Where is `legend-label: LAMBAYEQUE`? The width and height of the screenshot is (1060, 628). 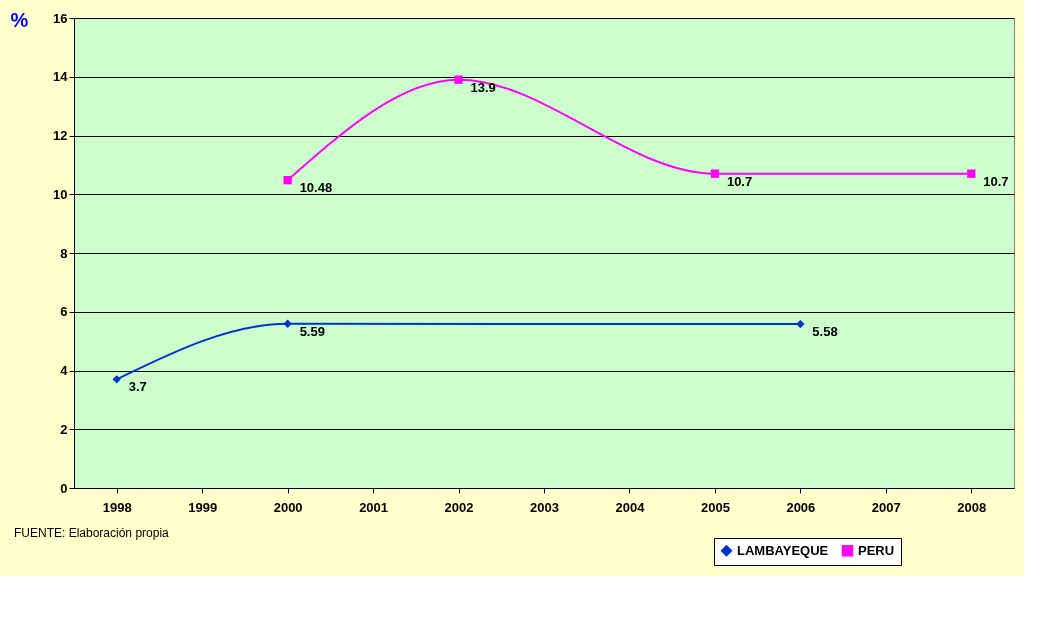 legend-label: LAMBAYEQUE is located at coordinates (783, 550).